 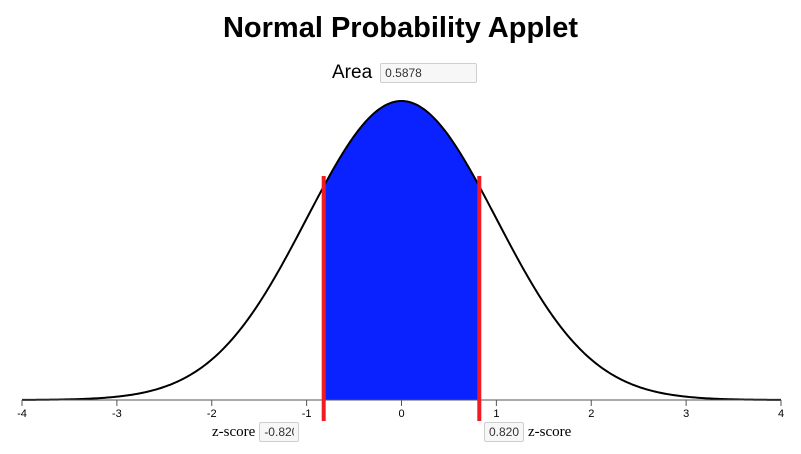 What do you see at coordinates (429, 73) in the screenshot?
I see `area-input` at bounding box center [429, 73].